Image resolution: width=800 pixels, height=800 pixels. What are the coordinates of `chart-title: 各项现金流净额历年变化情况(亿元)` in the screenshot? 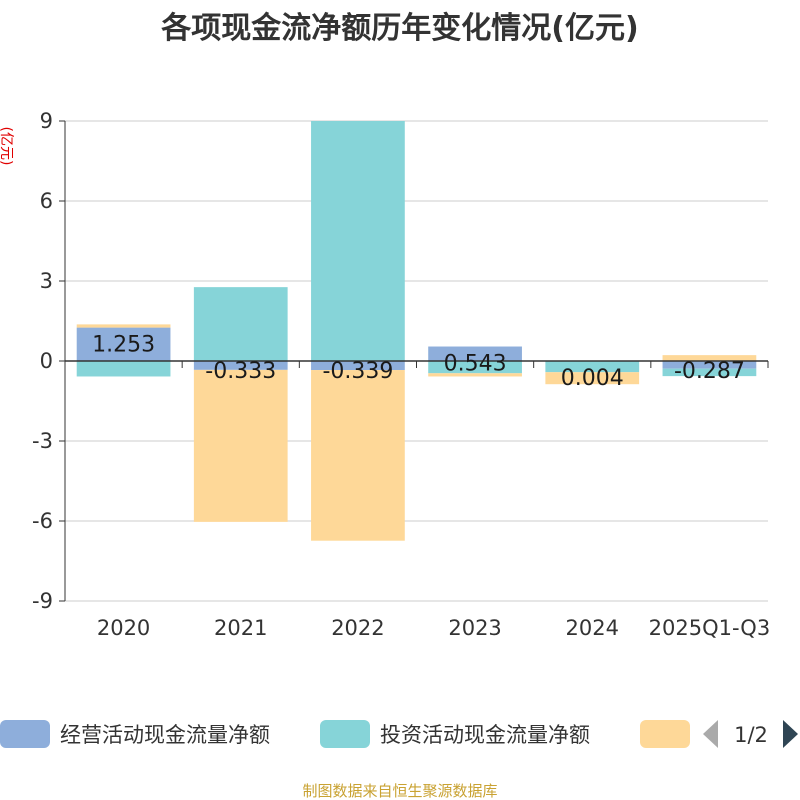 It's located at (399, 28).